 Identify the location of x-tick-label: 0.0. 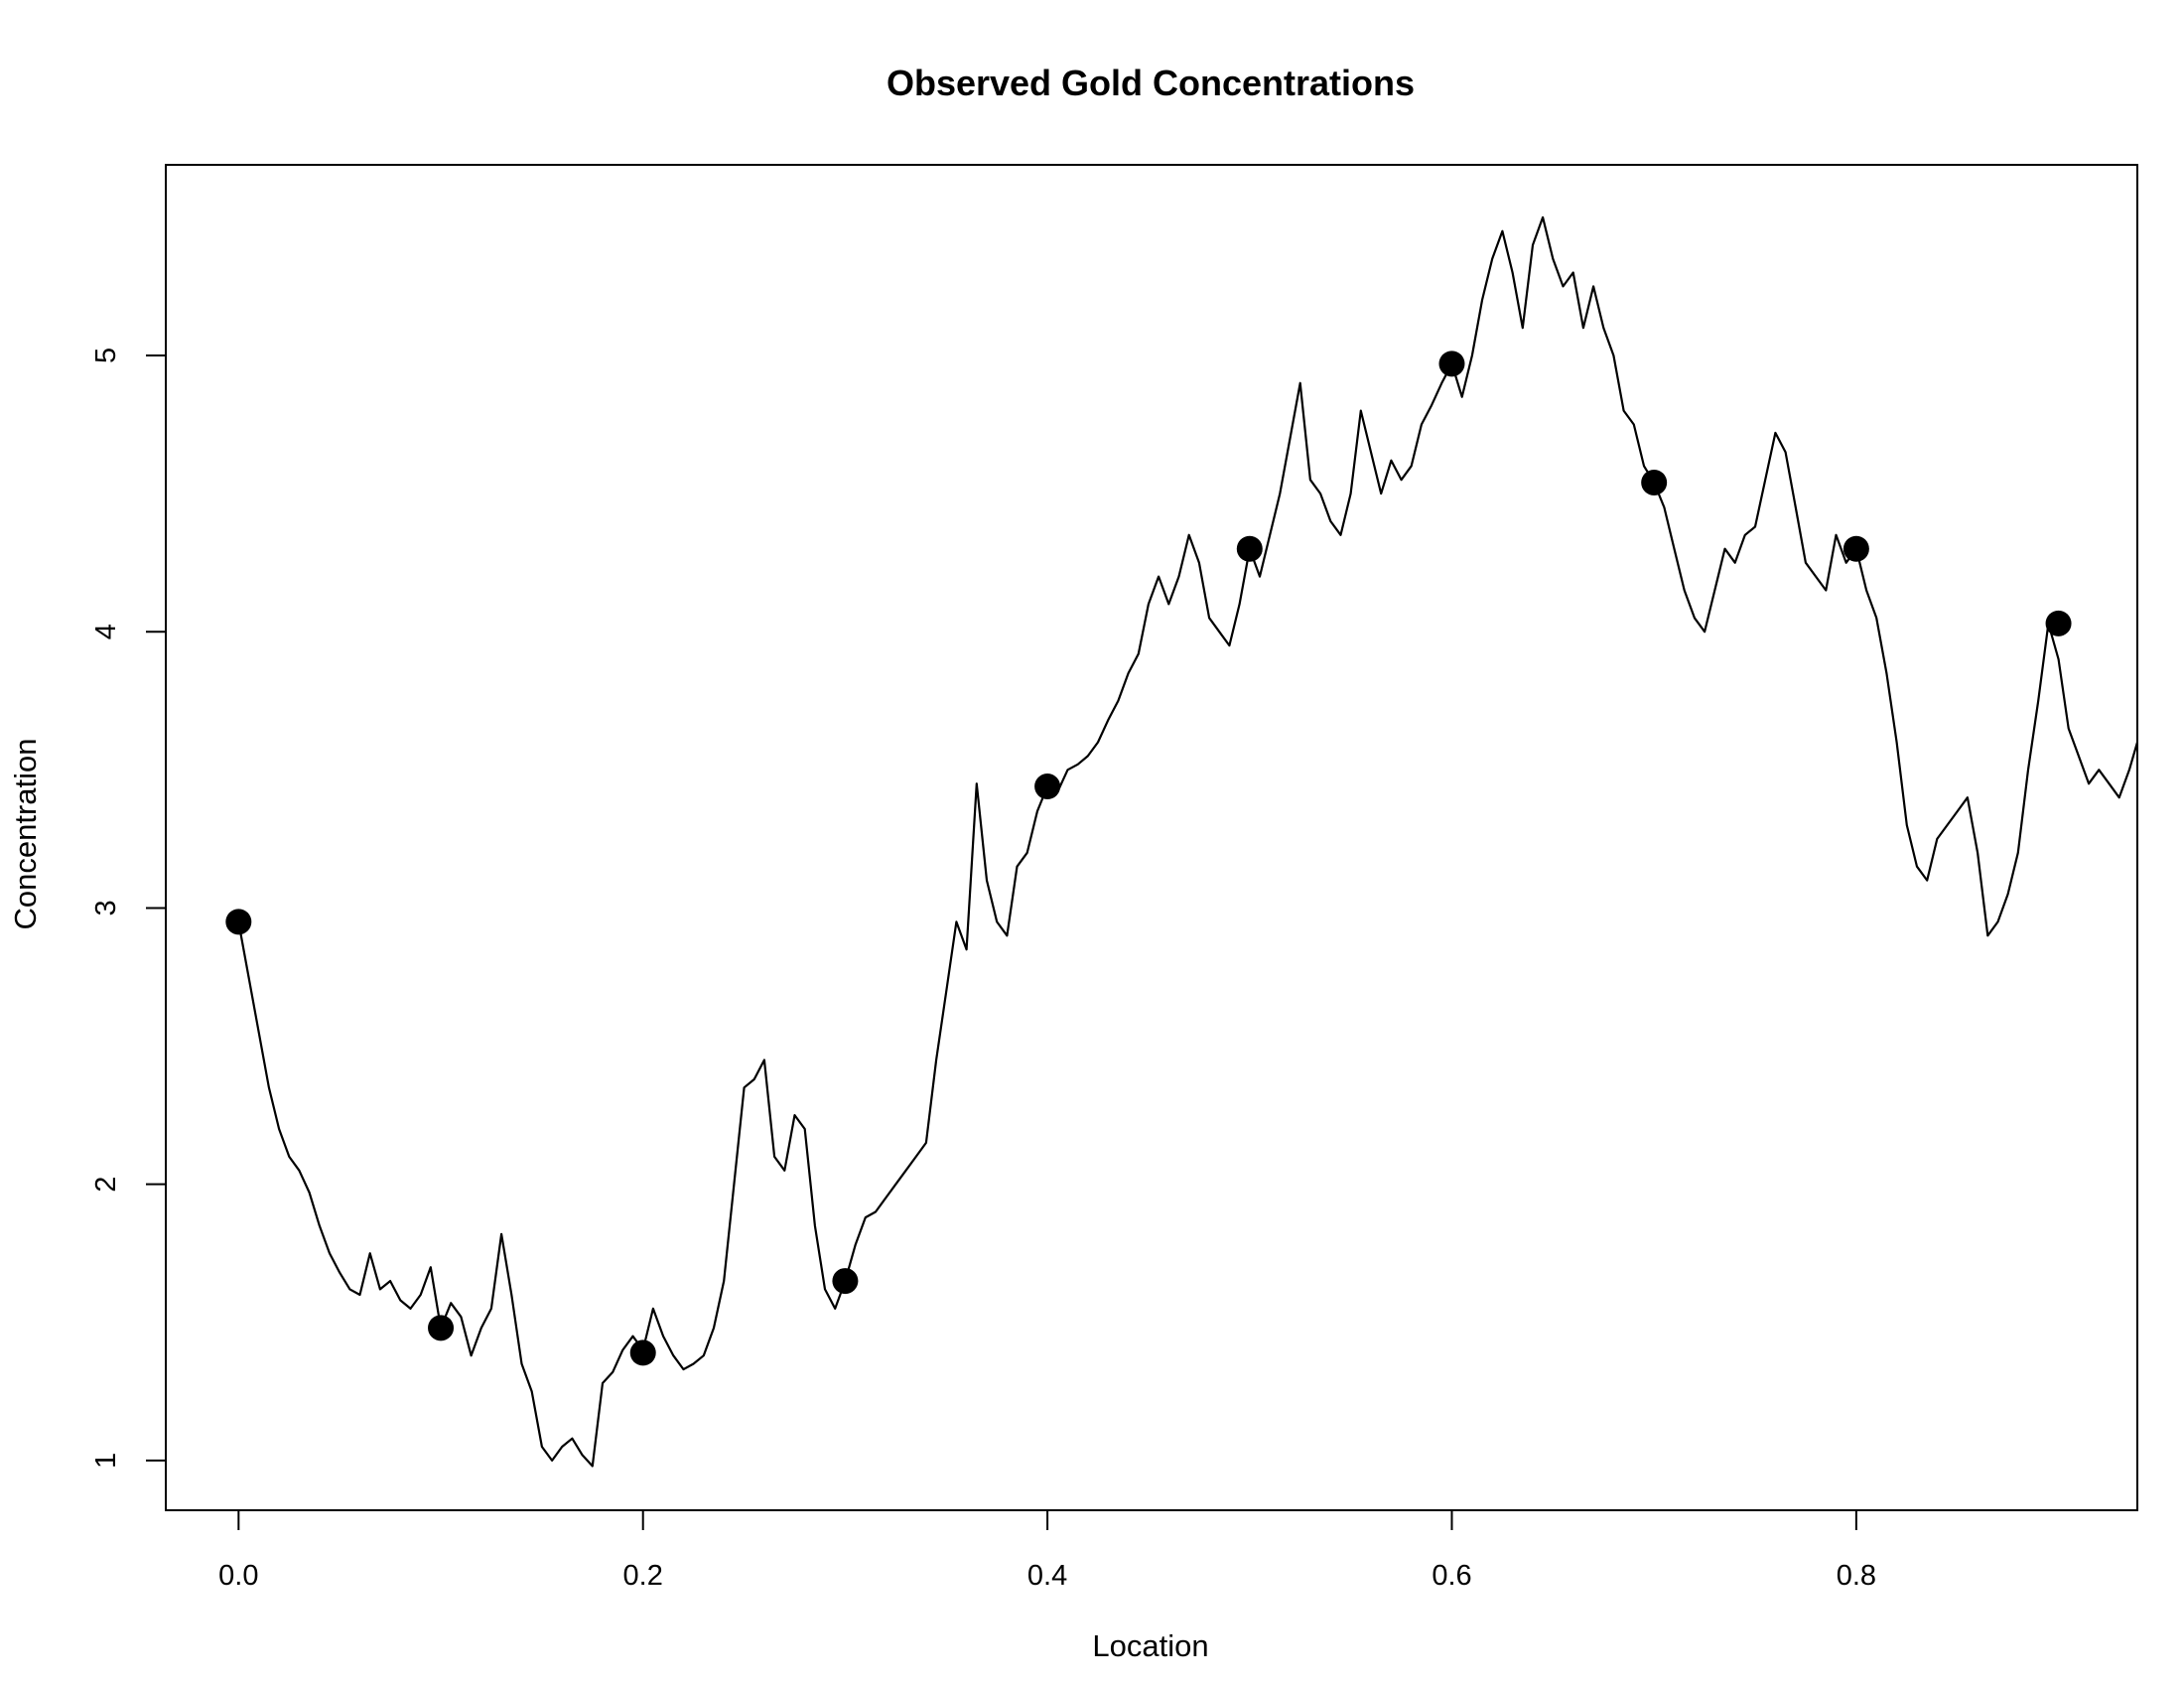
(238, 1576).